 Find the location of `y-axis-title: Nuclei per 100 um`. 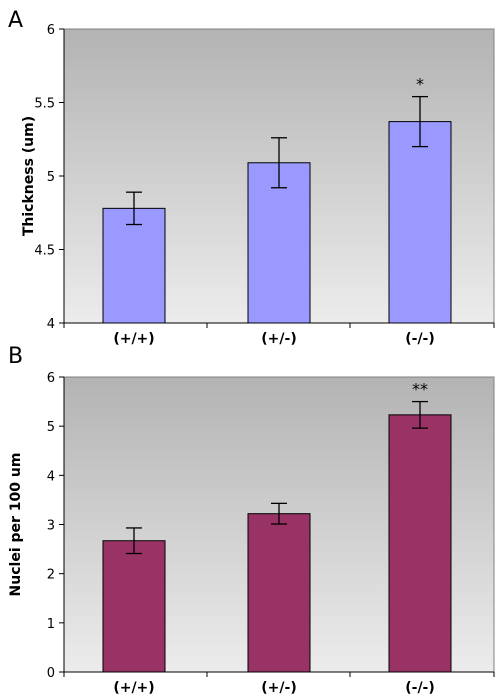

y-axis-title: Nuclei per 100 um is located at coordinates (16, 525).